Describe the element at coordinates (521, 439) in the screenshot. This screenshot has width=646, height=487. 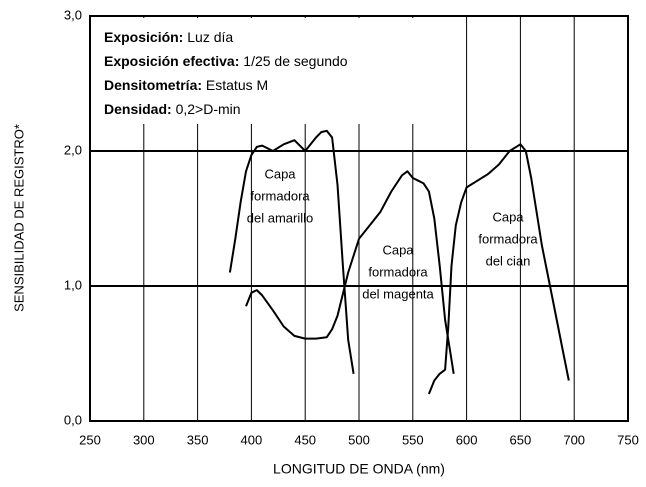
I see `x-tick-label: 650` at that location.